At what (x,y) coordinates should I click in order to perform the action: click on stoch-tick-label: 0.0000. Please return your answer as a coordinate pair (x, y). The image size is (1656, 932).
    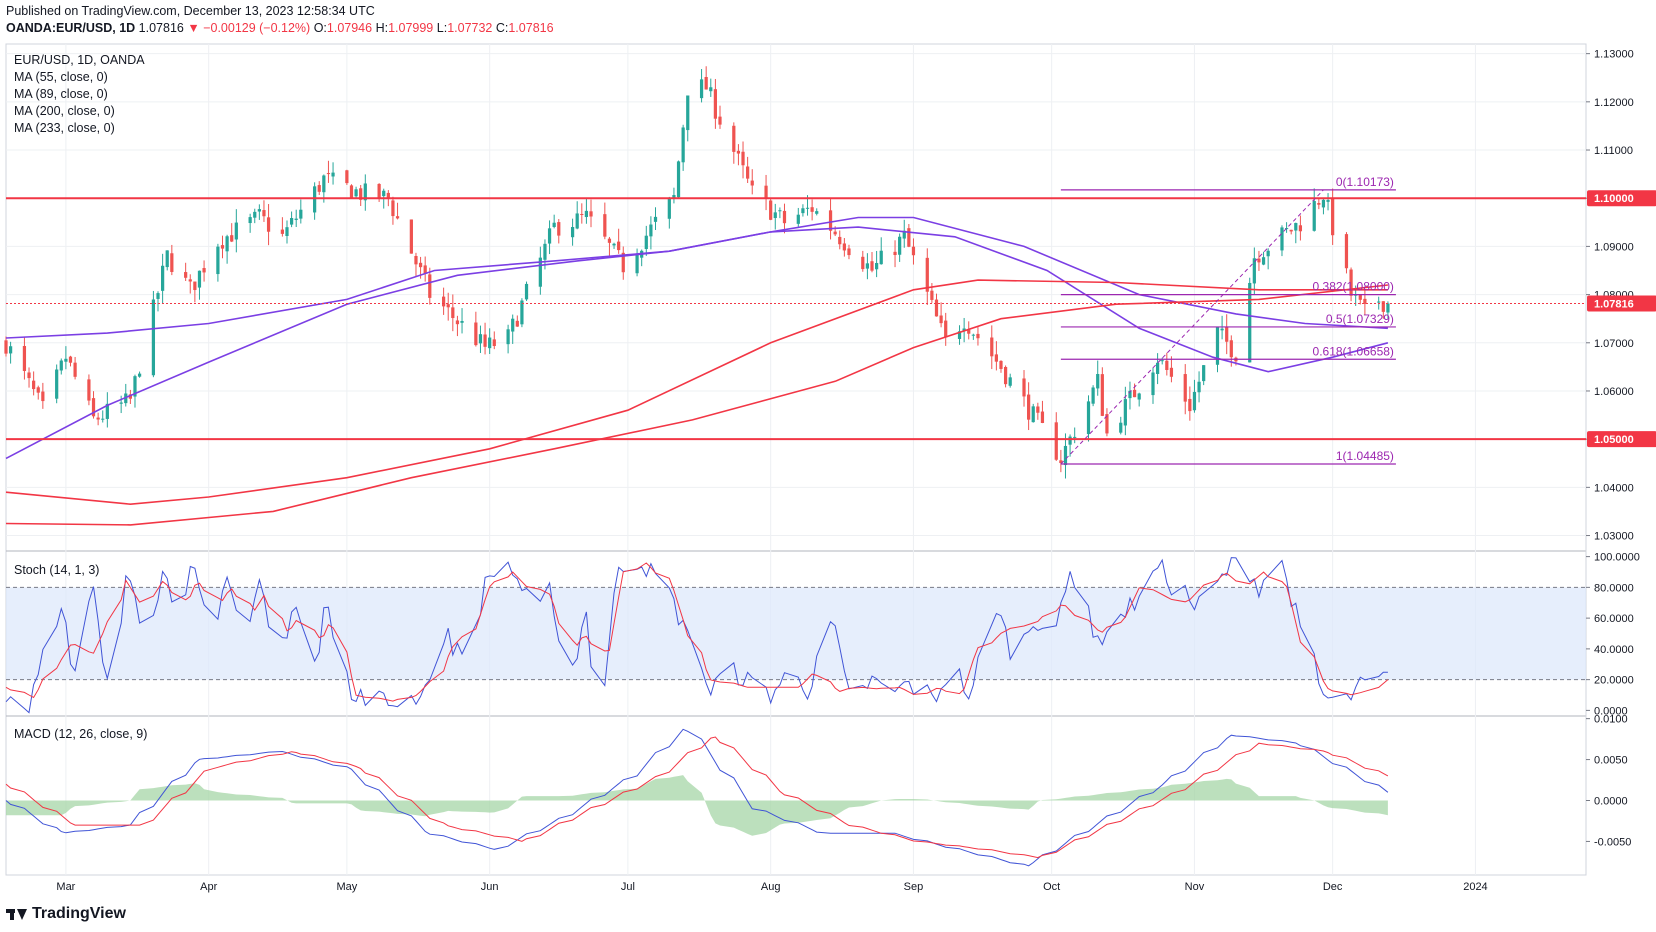
    Looking at the image, I should click on (1611, 711).